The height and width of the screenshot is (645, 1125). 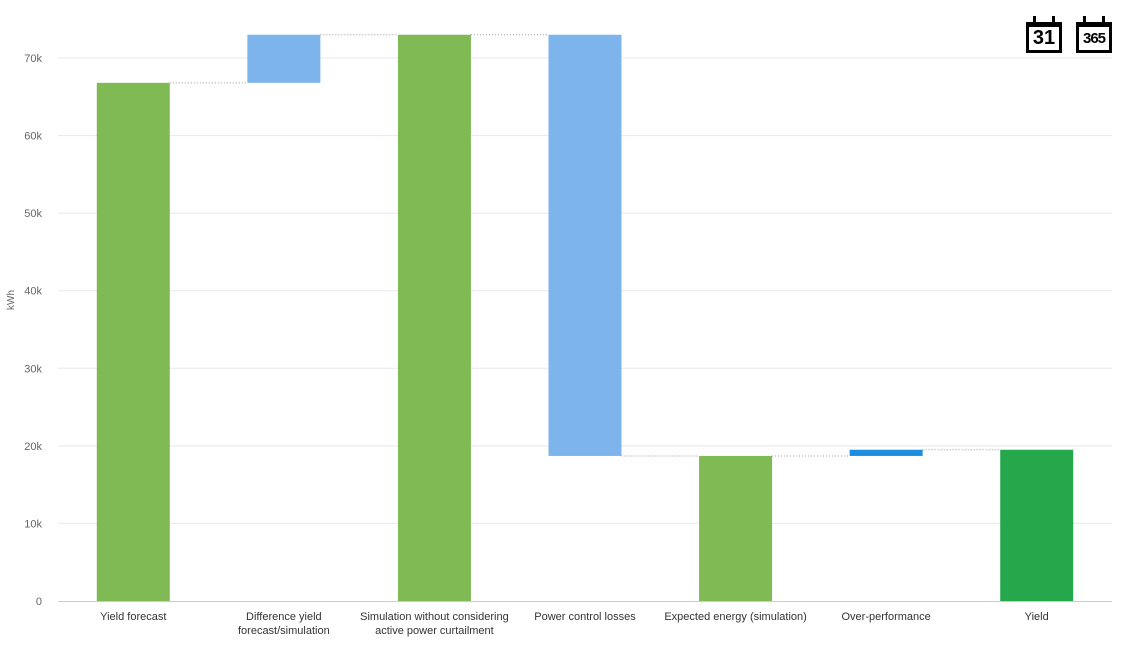 What do you see at coordinates (284, 631) in the screenshot?
I see `x-category-label: forecast/simulation` at bounding box center [284, 631].